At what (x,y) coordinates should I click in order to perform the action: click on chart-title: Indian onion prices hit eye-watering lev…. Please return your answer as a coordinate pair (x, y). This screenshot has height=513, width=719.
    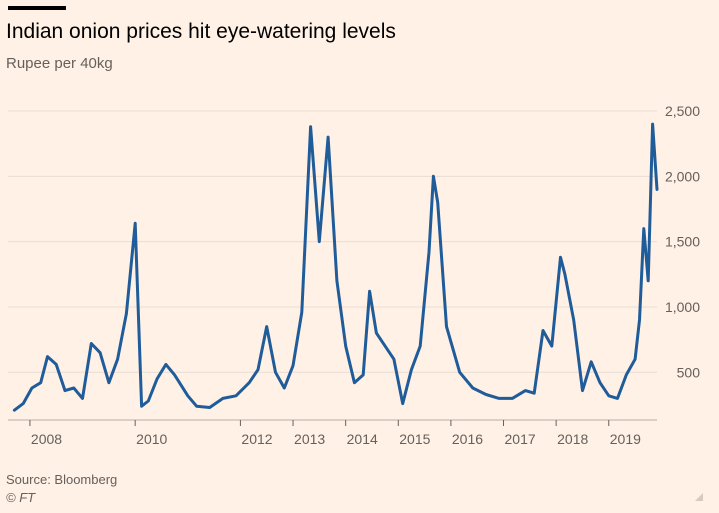
    Looking at the image, I should click on (201, 31).